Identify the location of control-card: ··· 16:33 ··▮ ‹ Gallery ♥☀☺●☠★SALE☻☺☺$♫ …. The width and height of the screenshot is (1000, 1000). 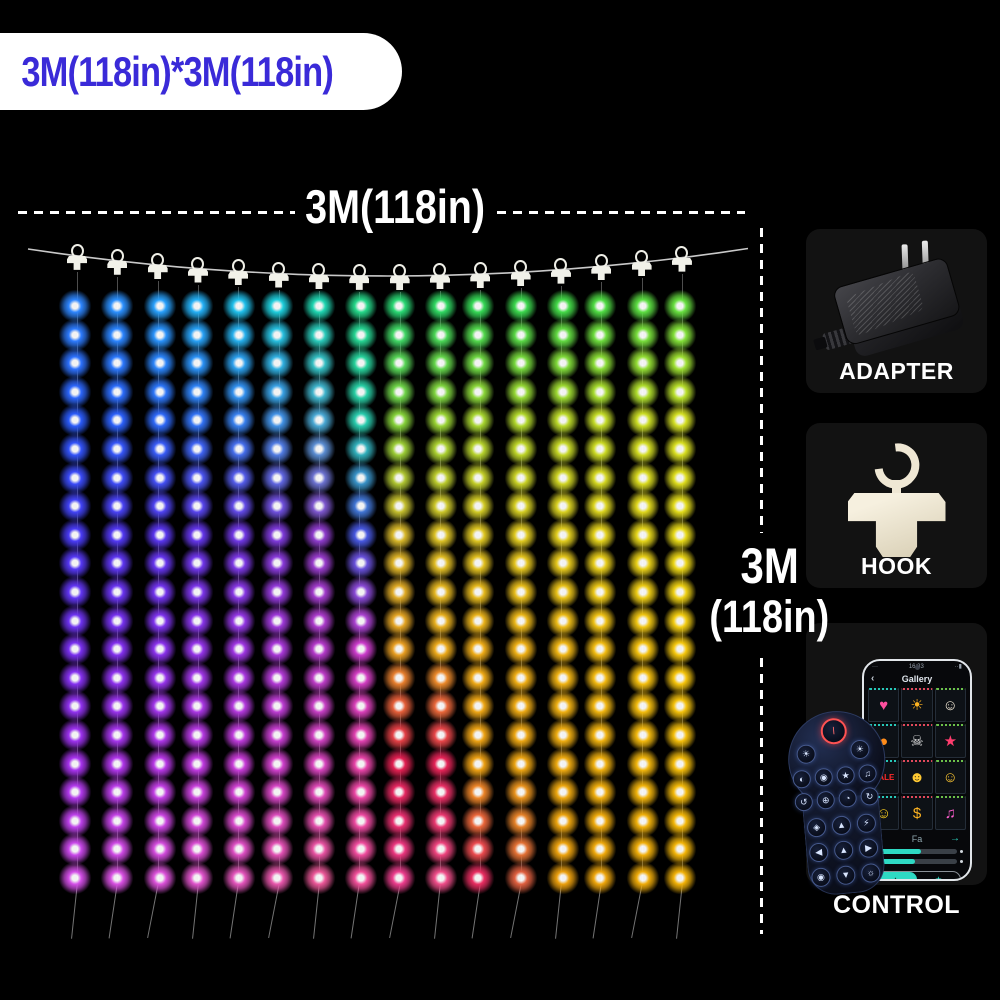
(885, 760).